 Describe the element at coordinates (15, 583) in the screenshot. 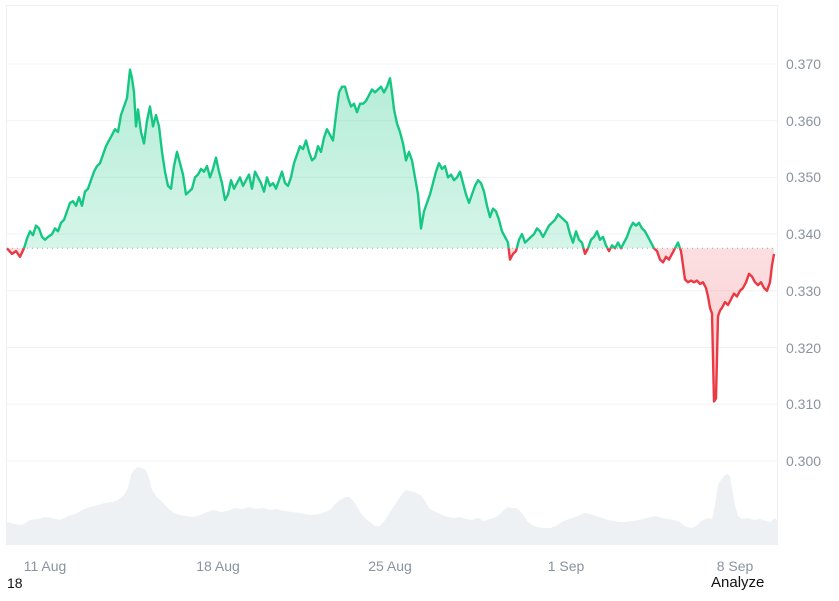

I see `bottom-left-label: 18` at that location.